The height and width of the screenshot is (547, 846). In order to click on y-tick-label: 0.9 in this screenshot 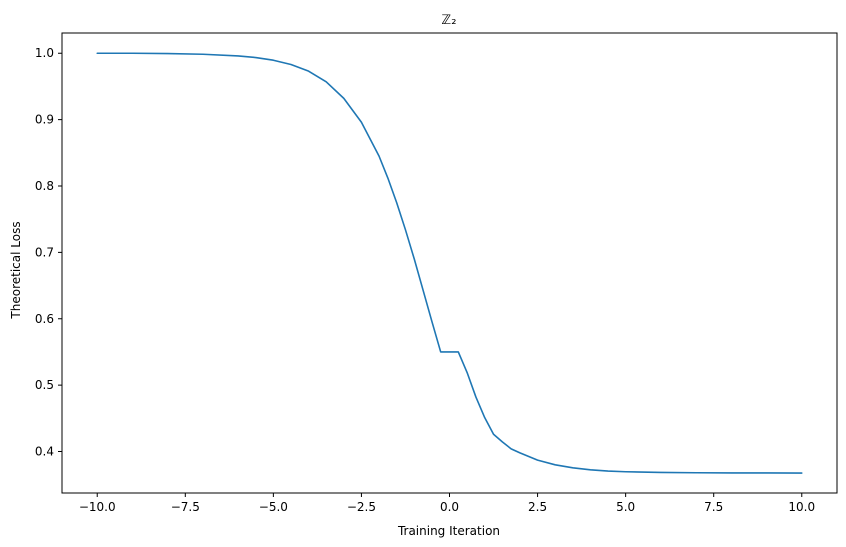, I will do `click(44, 120)`.